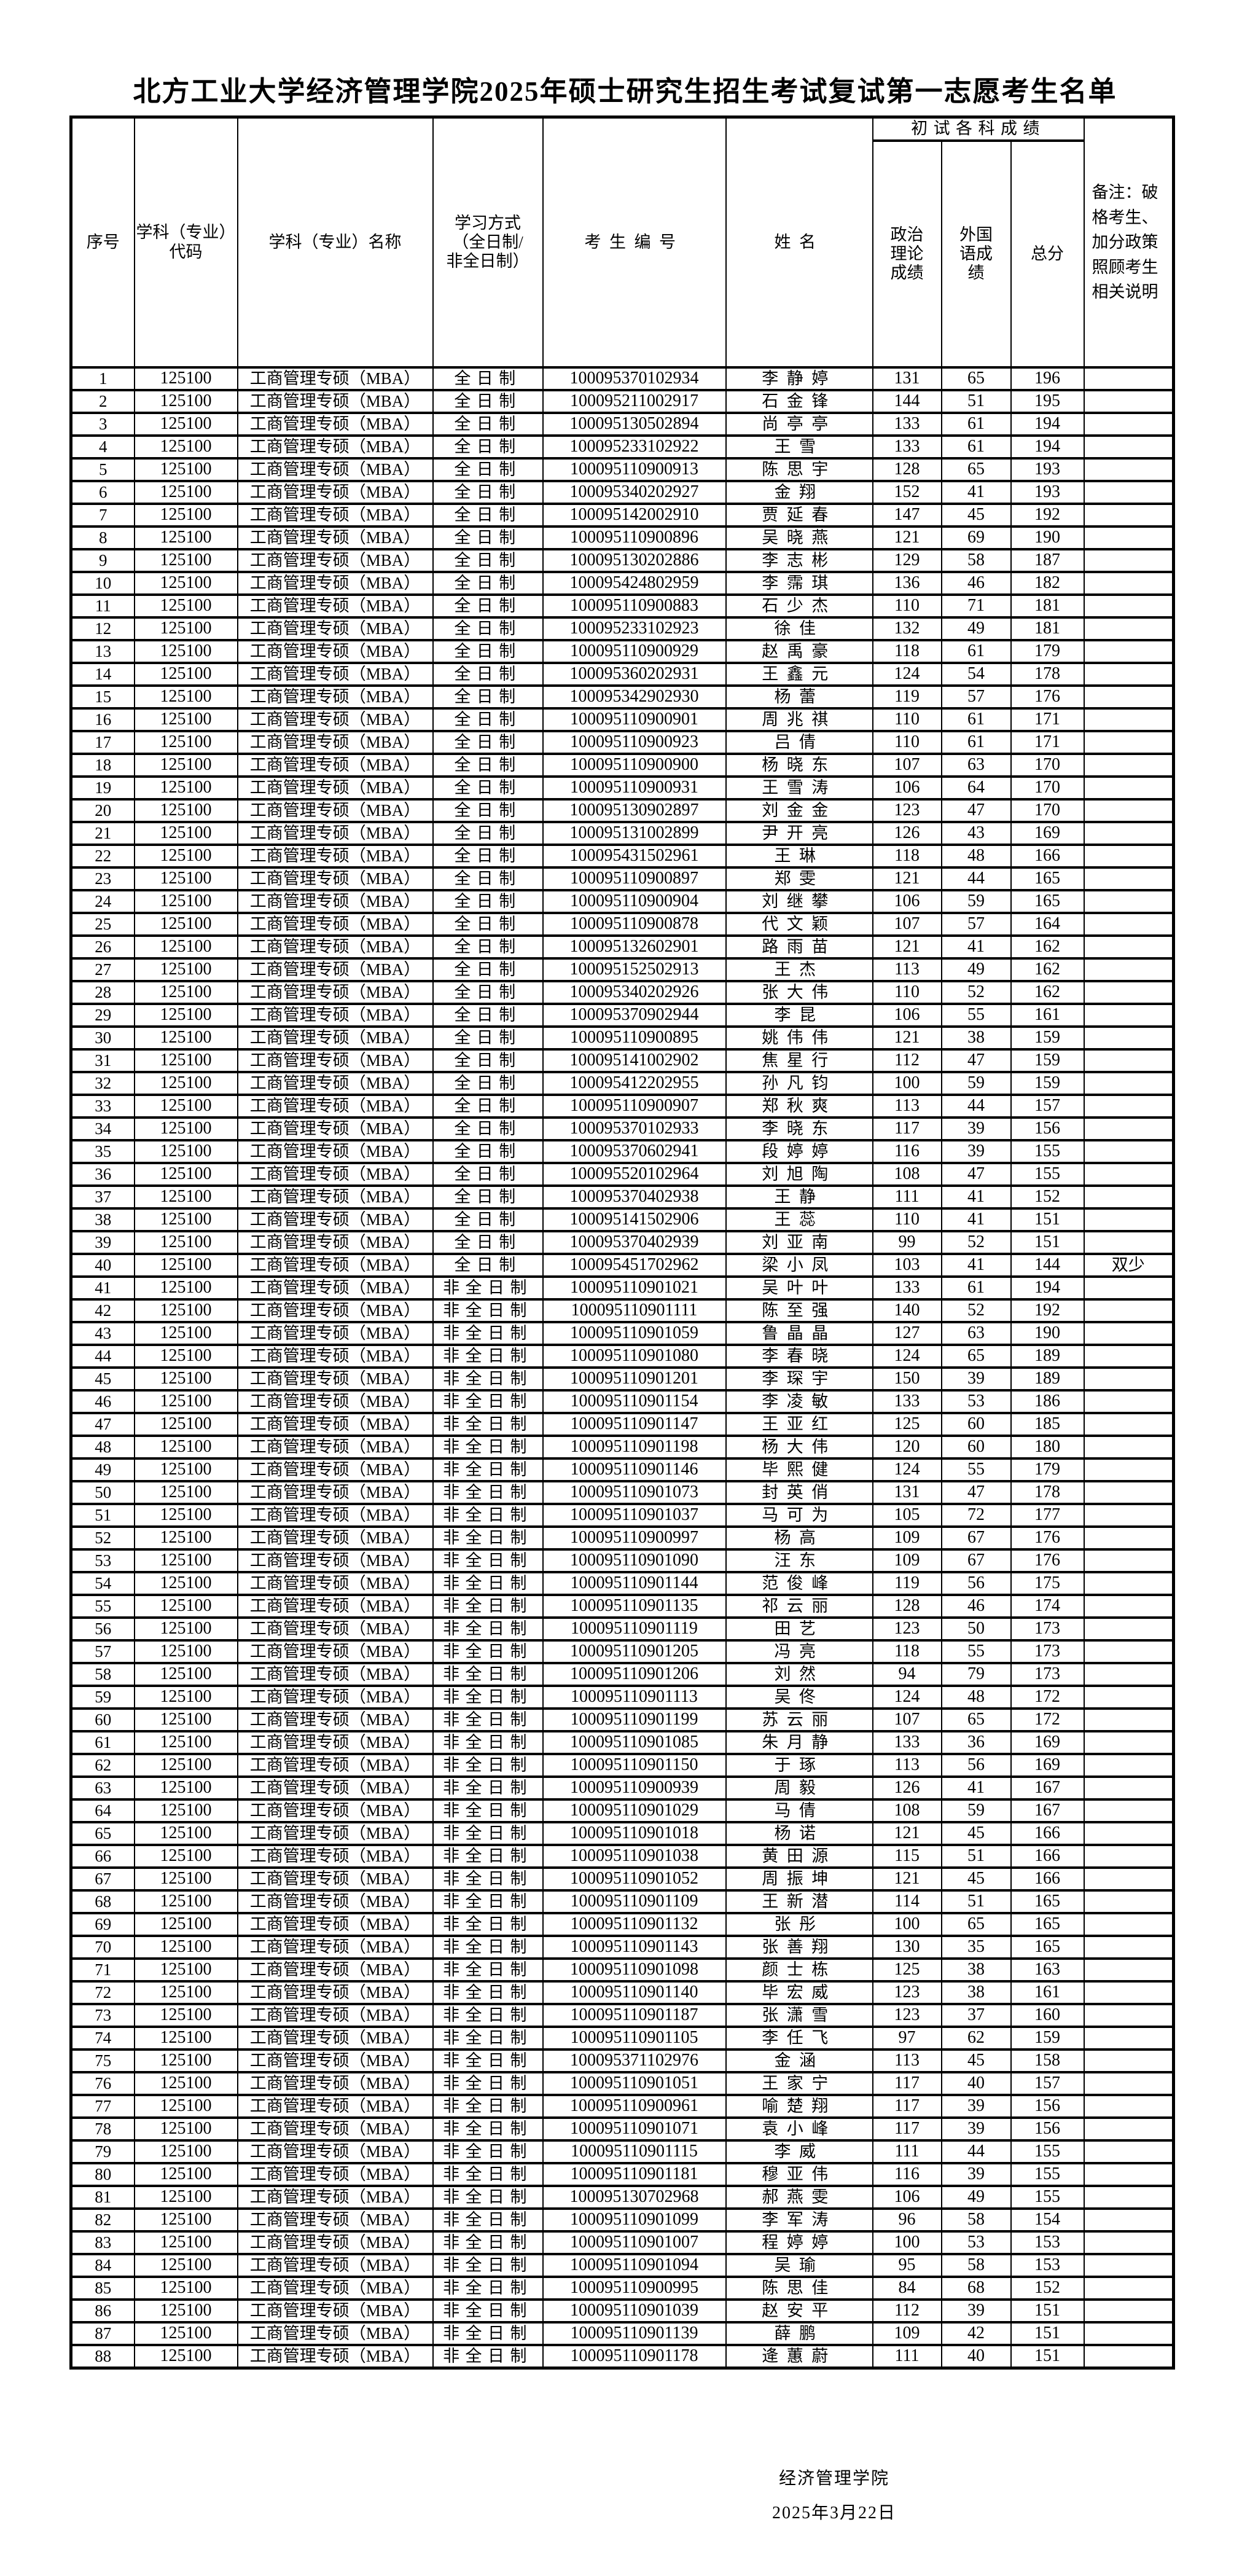 This screenshot has width=1250, height=2576. Describe the element at coordinates (907, 742) in the screenshot. I see `cell-politics-score: 110` at that location.